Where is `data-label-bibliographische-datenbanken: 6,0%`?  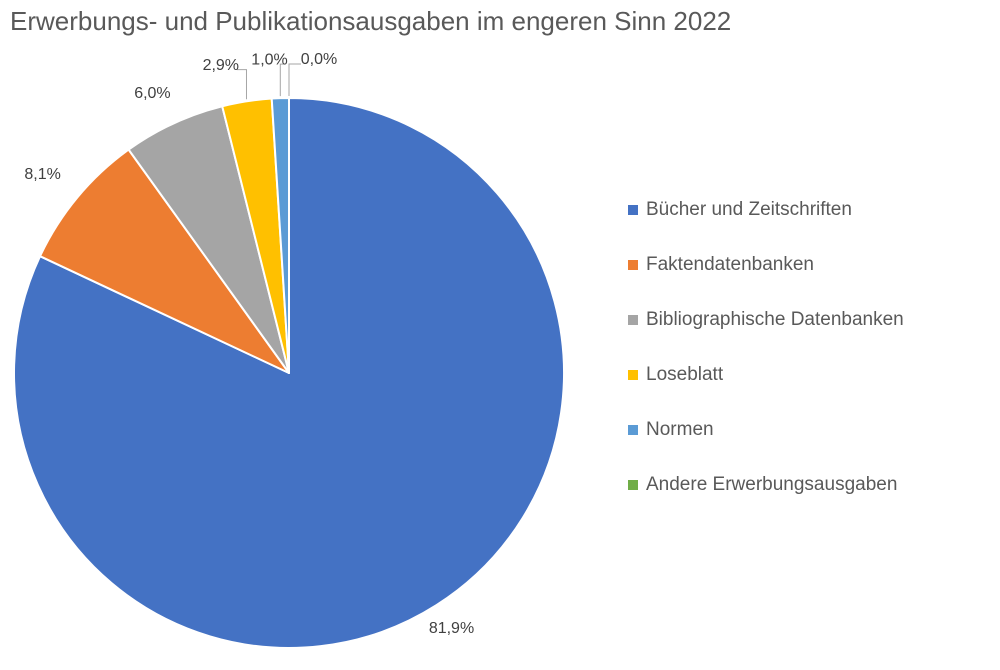 data-label-bibliographische-datenbanken: 6,0% is located at coordinates (152, 93).